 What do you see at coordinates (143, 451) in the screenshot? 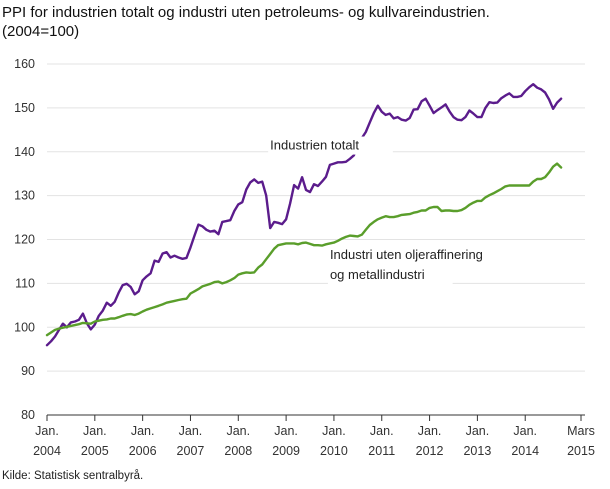
I see `x-tick-label: 2006` at bounding box center [143, 451].